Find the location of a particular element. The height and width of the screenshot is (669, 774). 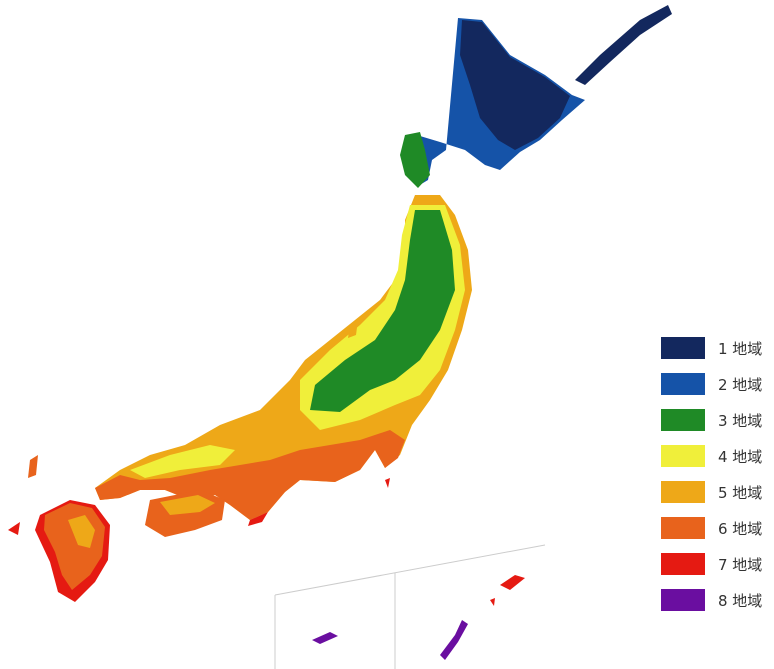

legend: 1 地域 2 地域 3 地域 4 地域 5 地域 6 地域 7 地域 8 地域 is located at coordinates (711, 474).